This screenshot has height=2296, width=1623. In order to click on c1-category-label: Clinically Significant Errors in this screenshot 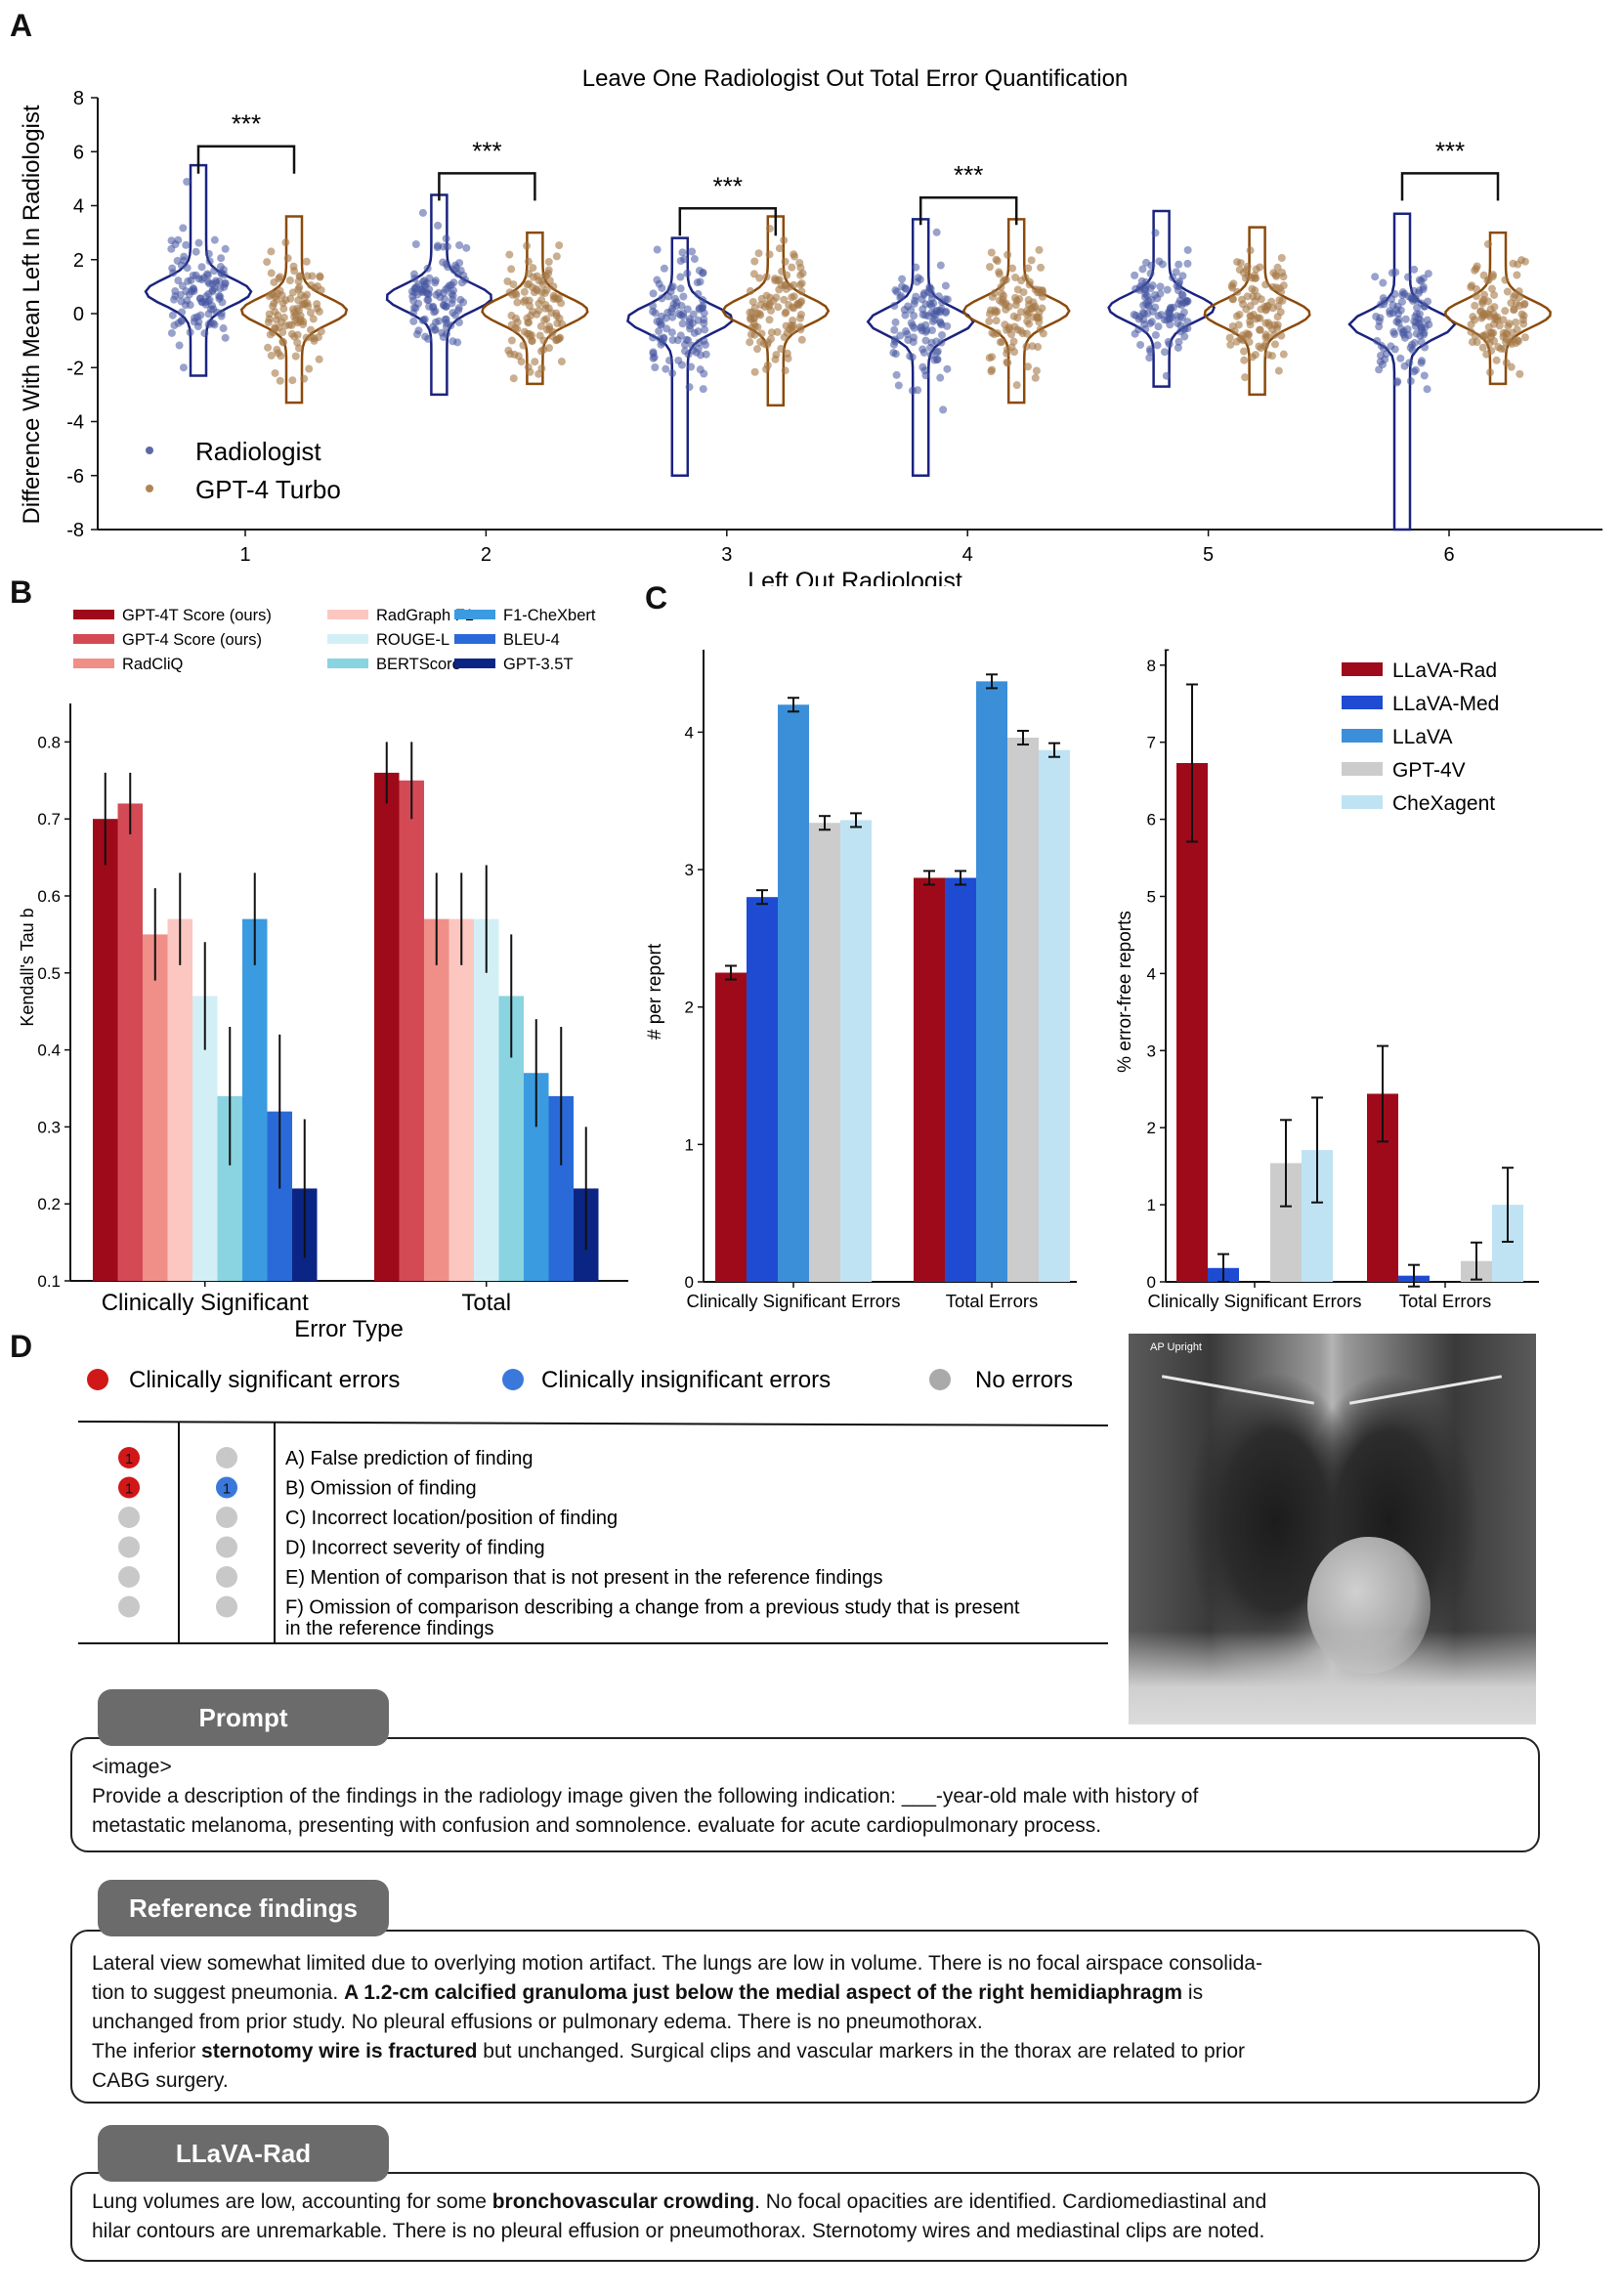, I will do `click(794, 1301)`.